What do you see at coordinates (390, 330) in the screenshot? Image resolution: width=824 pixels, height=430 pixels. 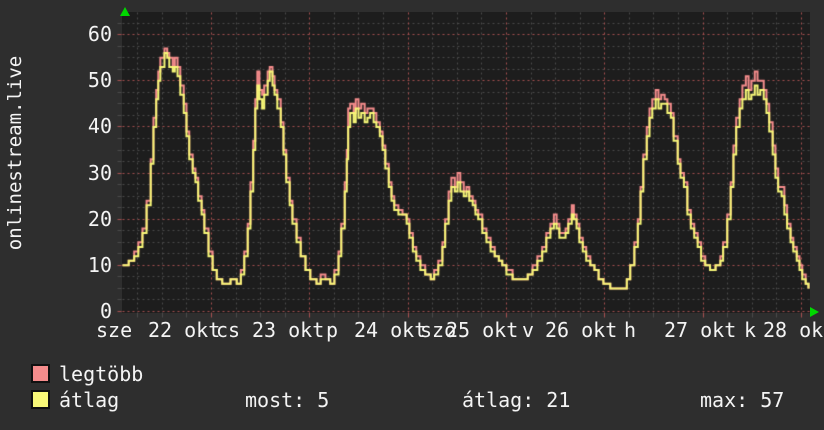 I see `x-axis-tick-label: 24 okt` at bounding box center [390, 330].